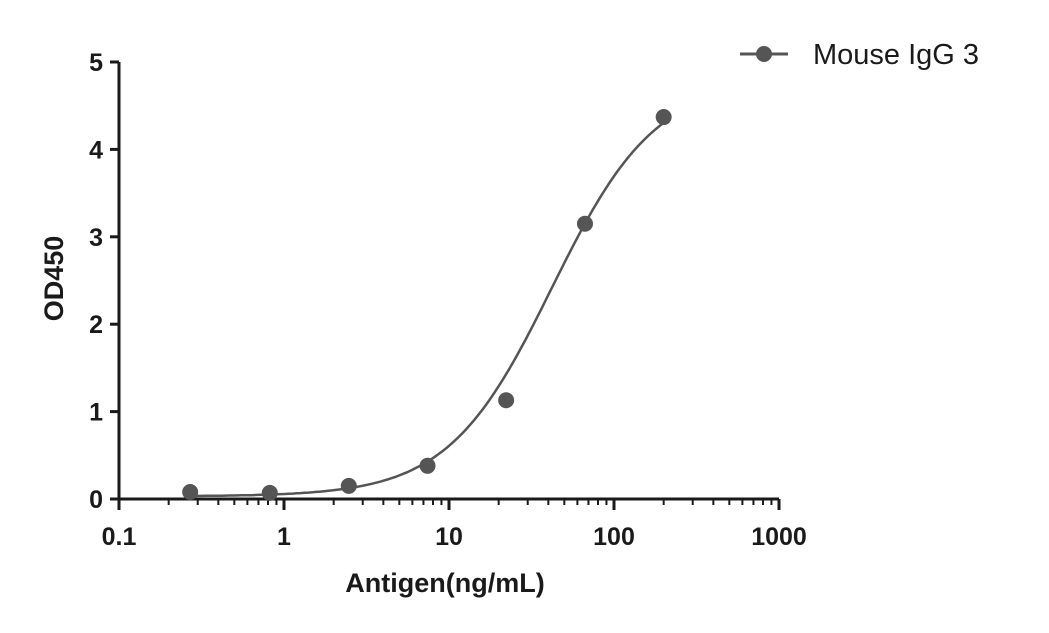 The height and width of the screenshot is (633, 1049). I want to click on x-tick-label: 1, so click(284, 537).